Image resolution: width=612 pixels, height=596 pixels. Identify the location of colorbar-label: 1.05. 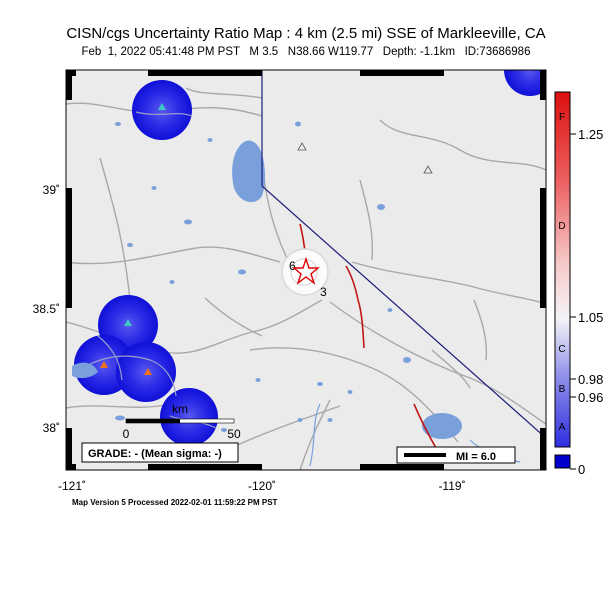
(590, 317).